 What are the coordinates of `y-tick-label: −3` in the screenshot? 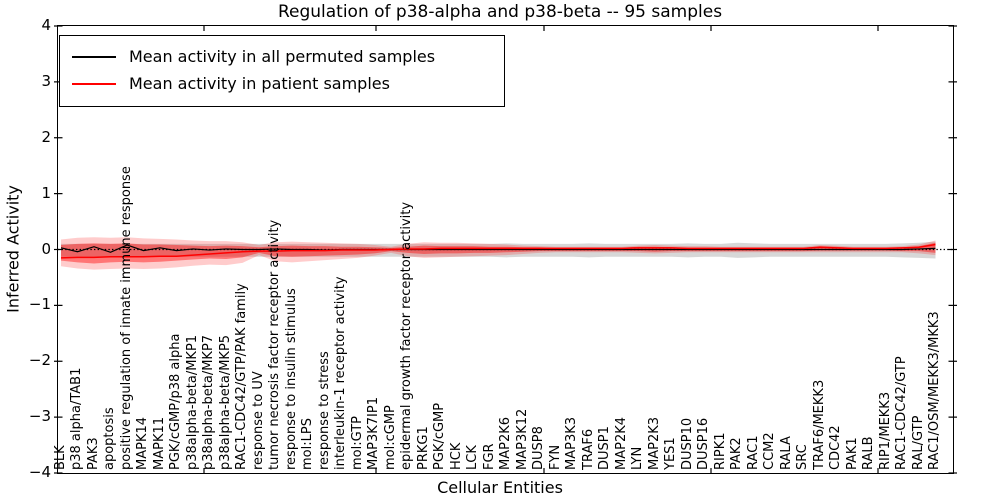 It's located at (39, 416).